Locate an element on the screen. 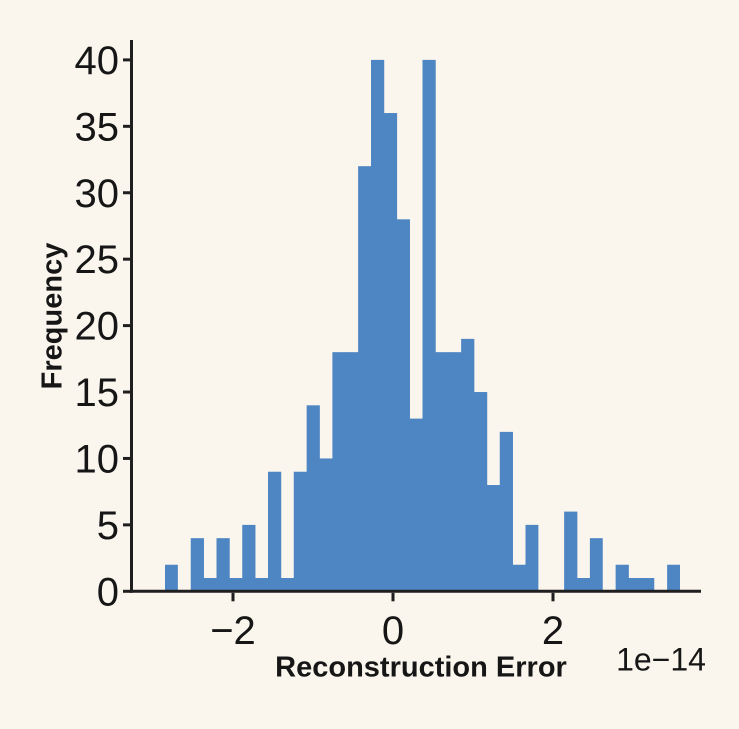  y-tick-label: 15 is located at coordinates (97, 393).